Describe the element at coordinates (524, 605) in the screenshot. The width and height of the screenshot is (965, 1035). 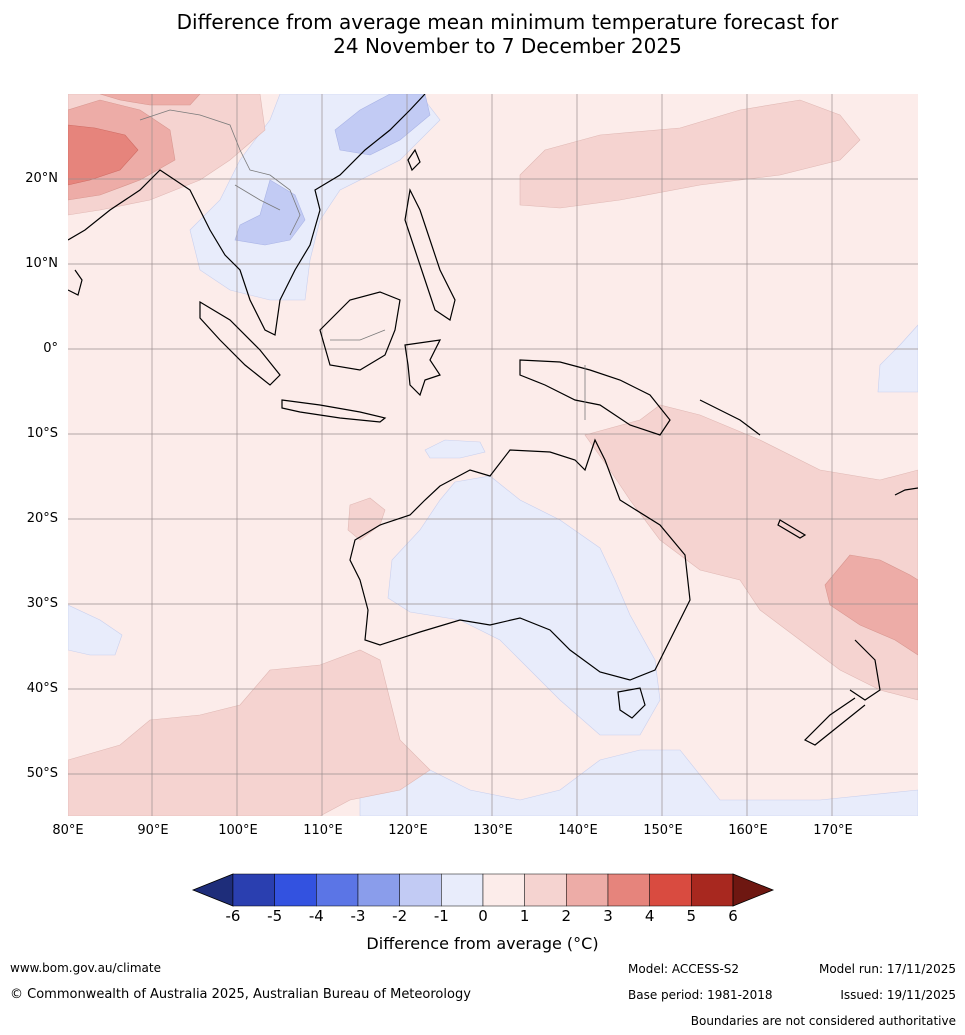
I see `anomaly-negative-australia` at that location.